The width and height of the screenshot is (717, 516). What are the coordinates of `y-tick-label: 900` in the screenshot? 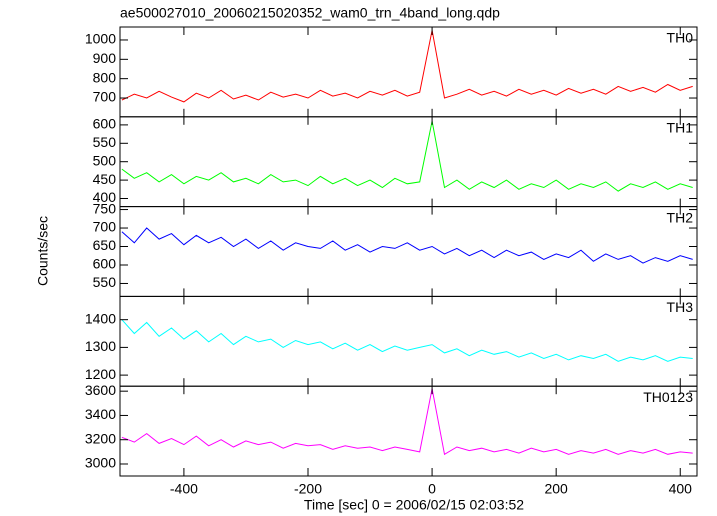 It's located at (105, 58).